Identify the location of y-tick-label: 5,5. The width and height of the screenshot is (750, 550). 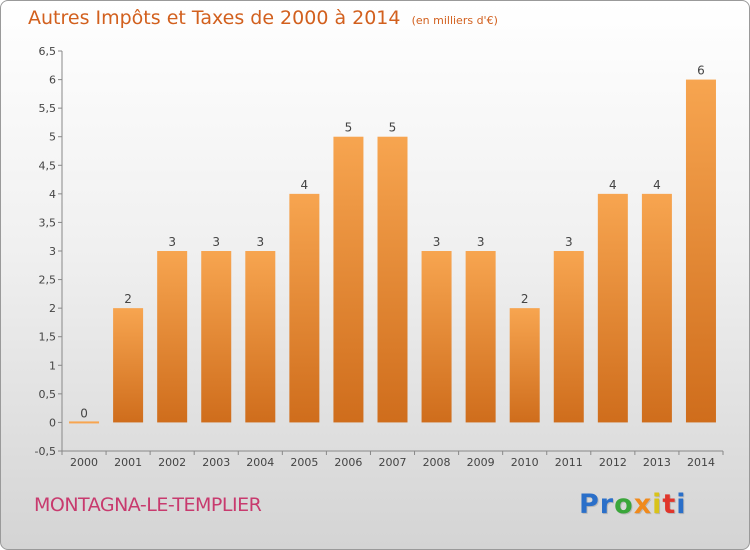
(48, 108).